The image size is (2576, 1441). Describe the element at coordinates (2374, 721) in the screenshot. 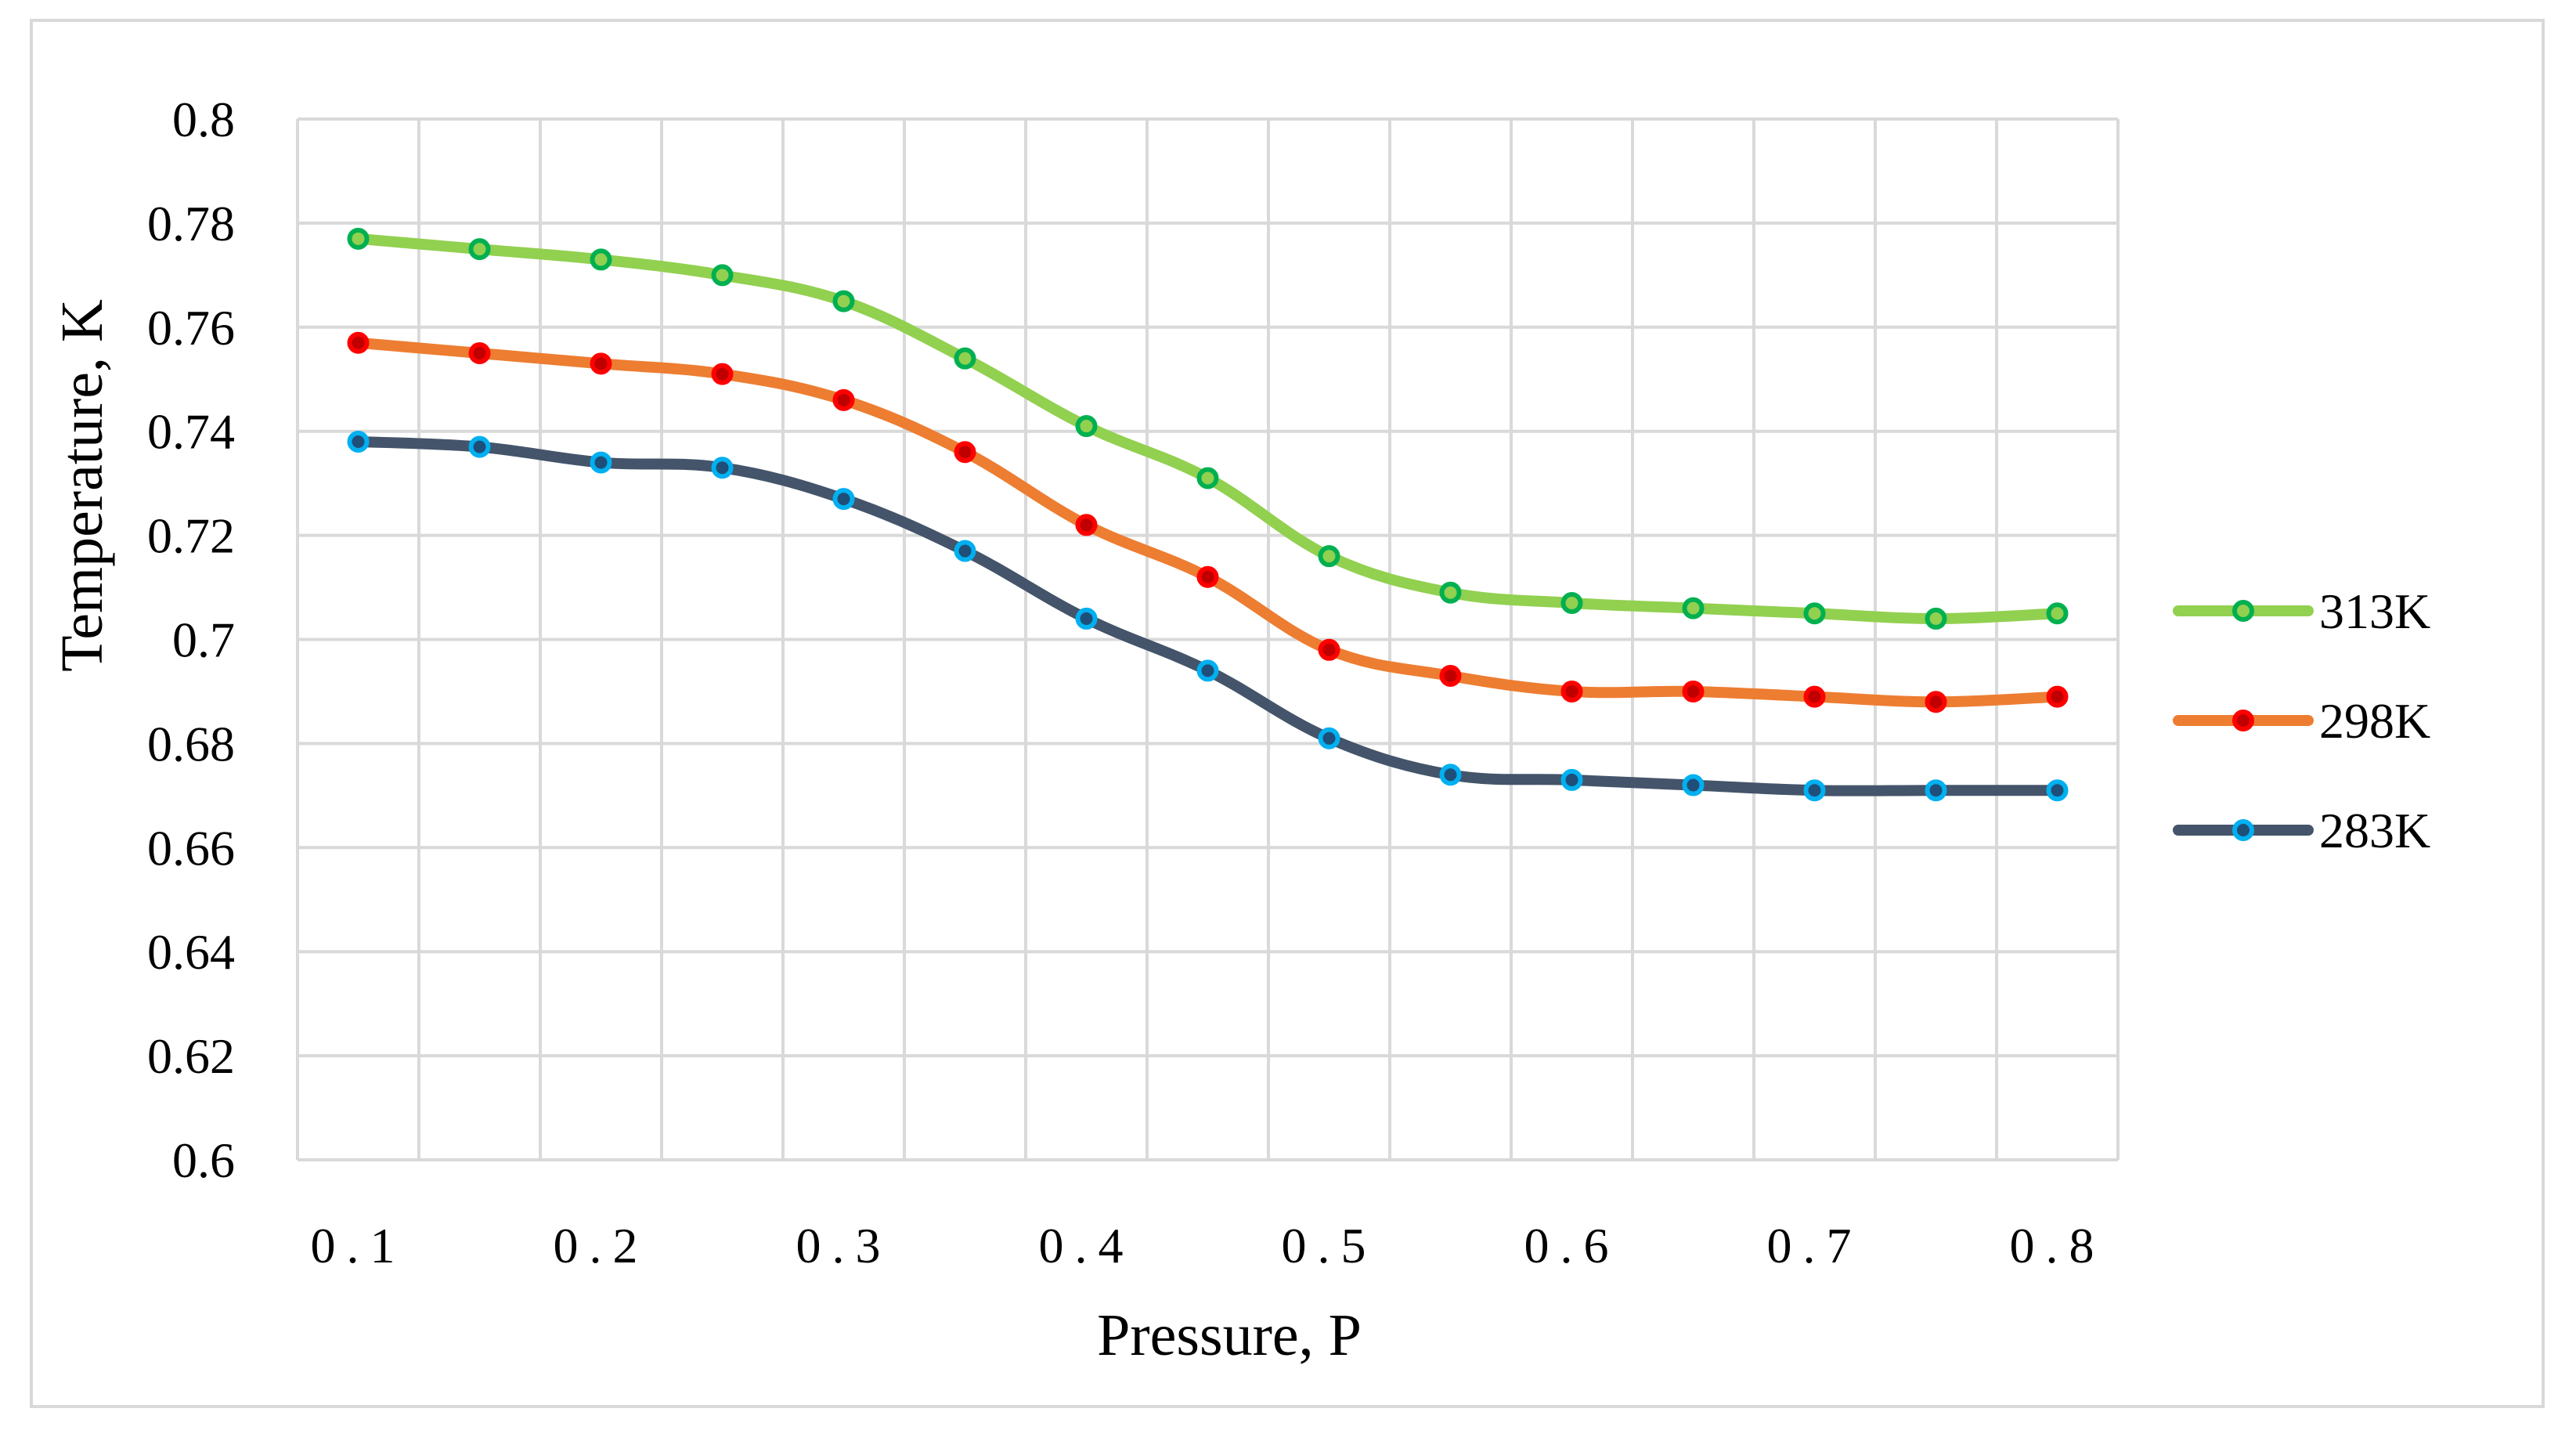

I see `legend-label: 298K` at that location.